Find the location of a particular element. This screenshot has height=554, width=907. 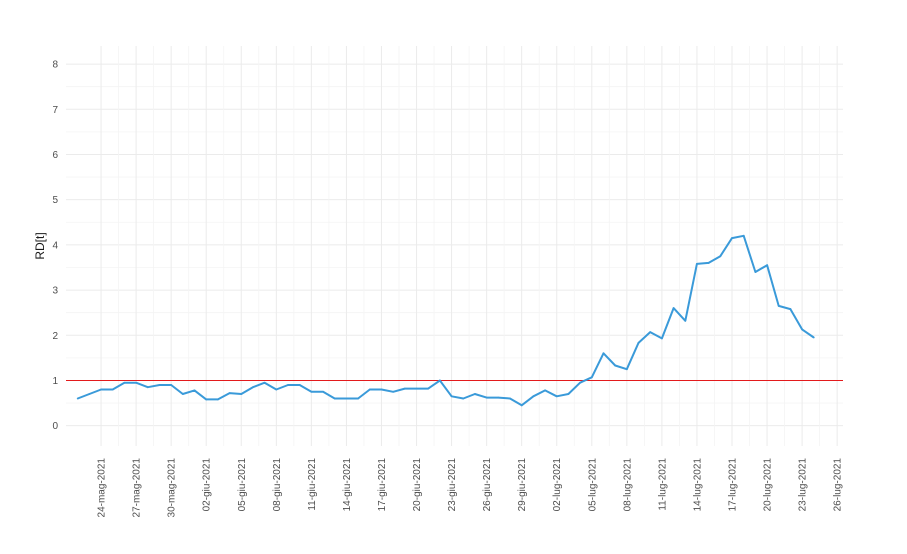

y-tick-label: 7 is located at coordinates (55, 110).